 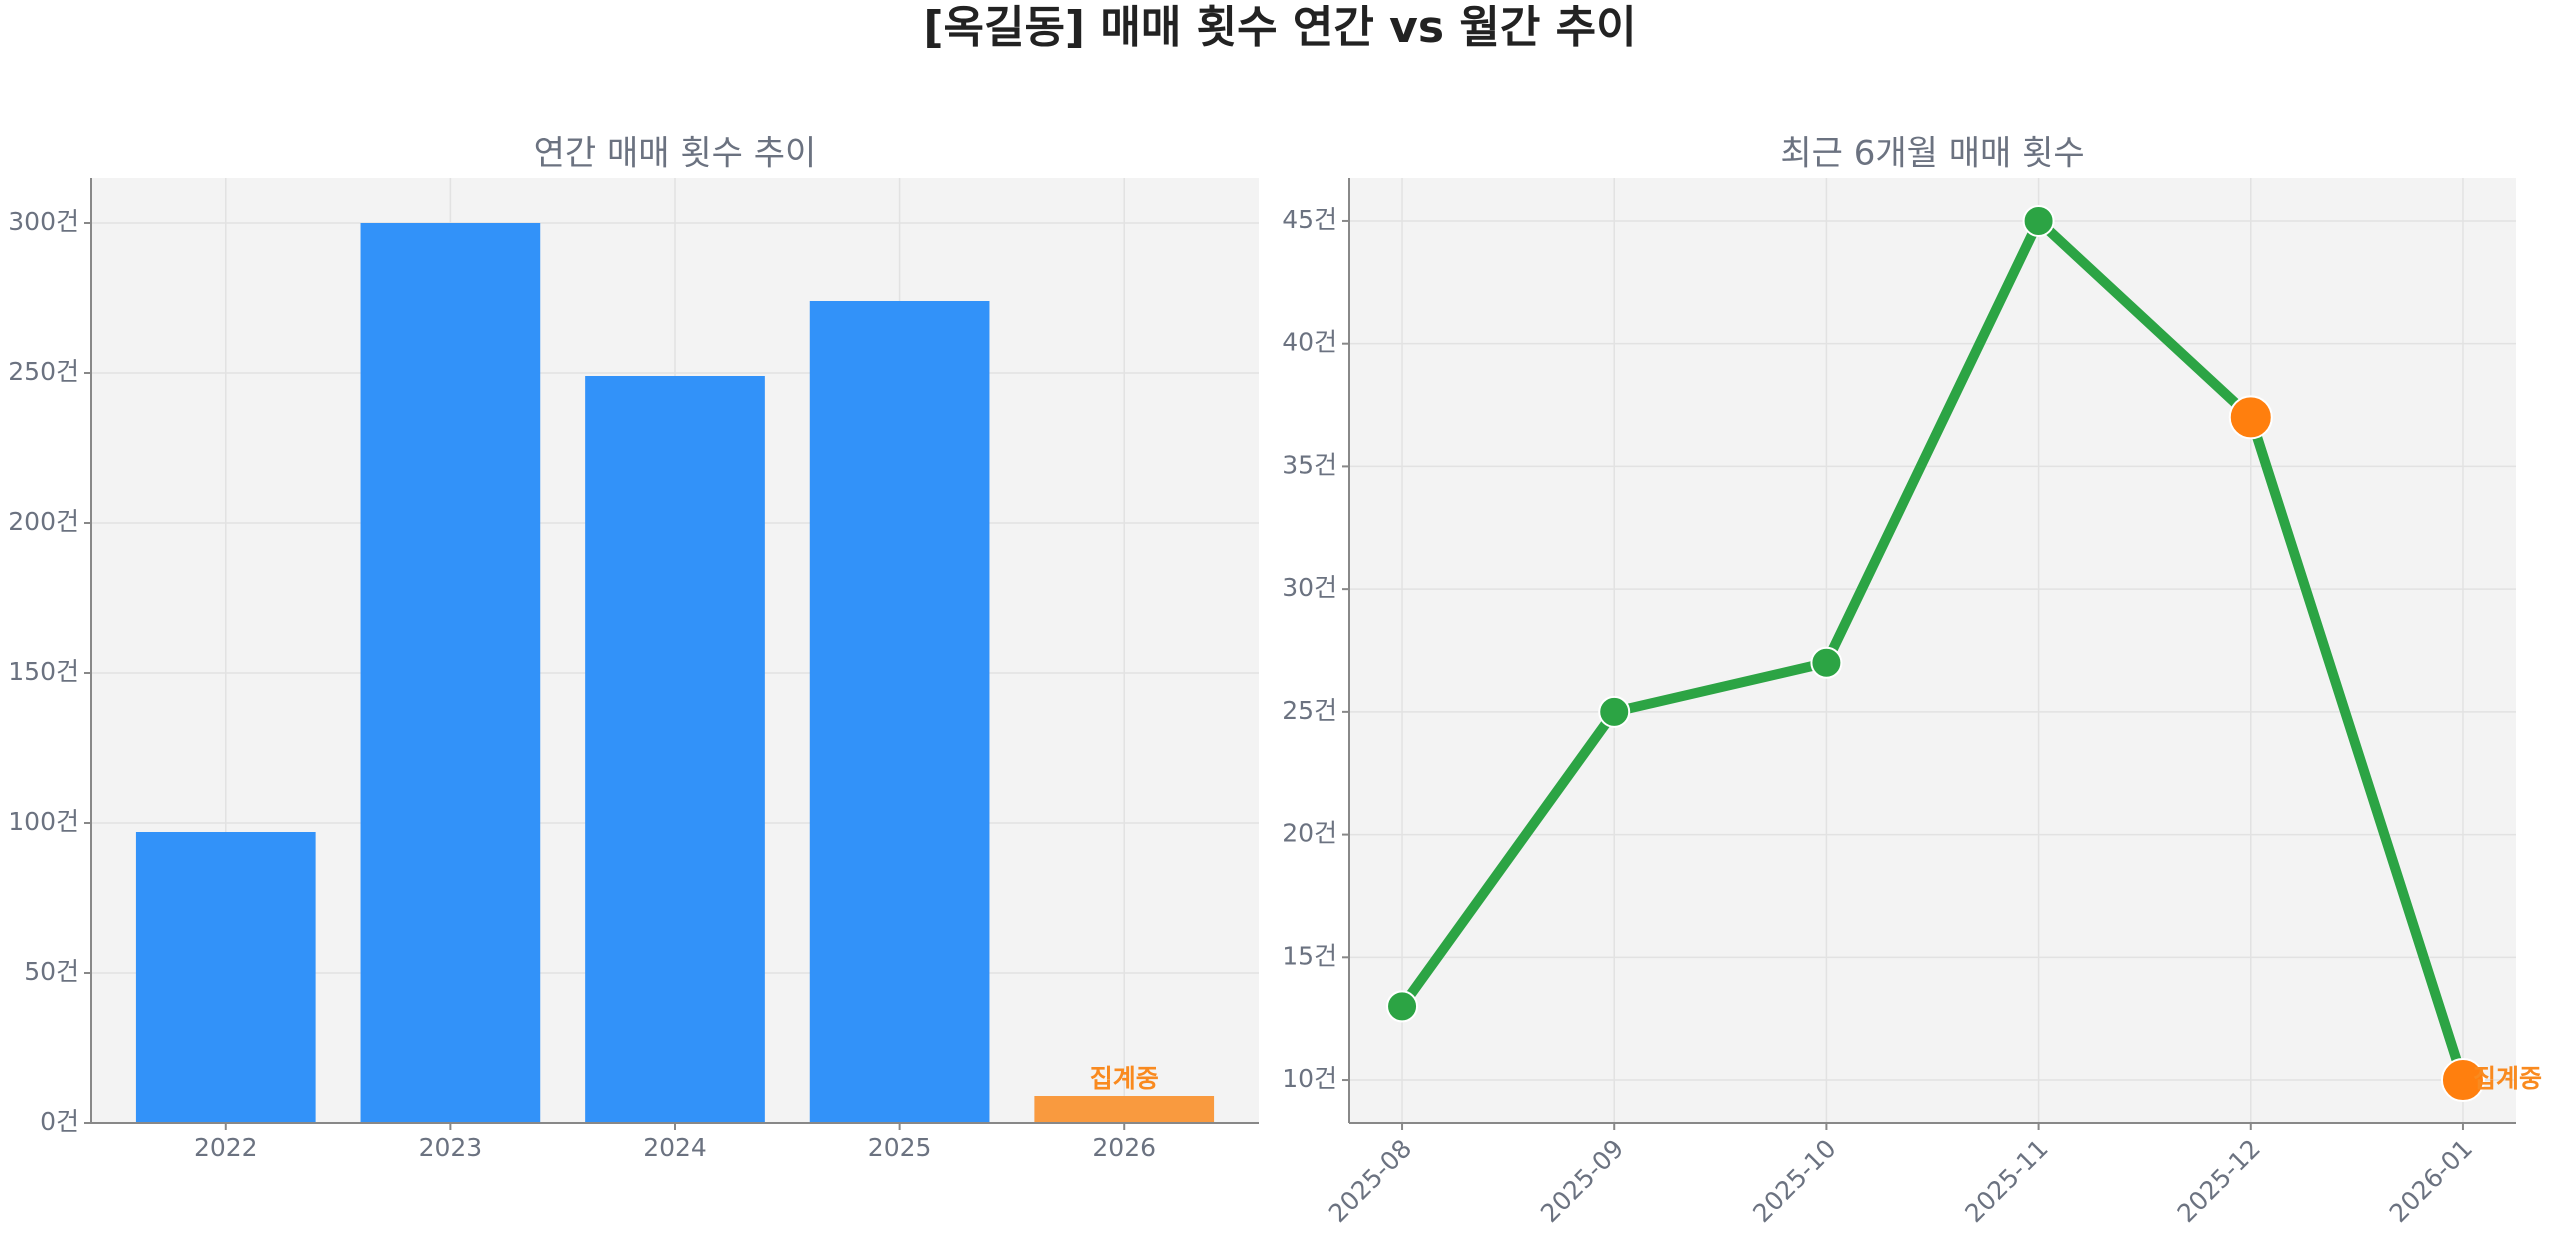 What do you see at coordinates (59, 1121) in the screenshot?
I see `y-tick-label: 0건` at bounding box center [59, 1121].